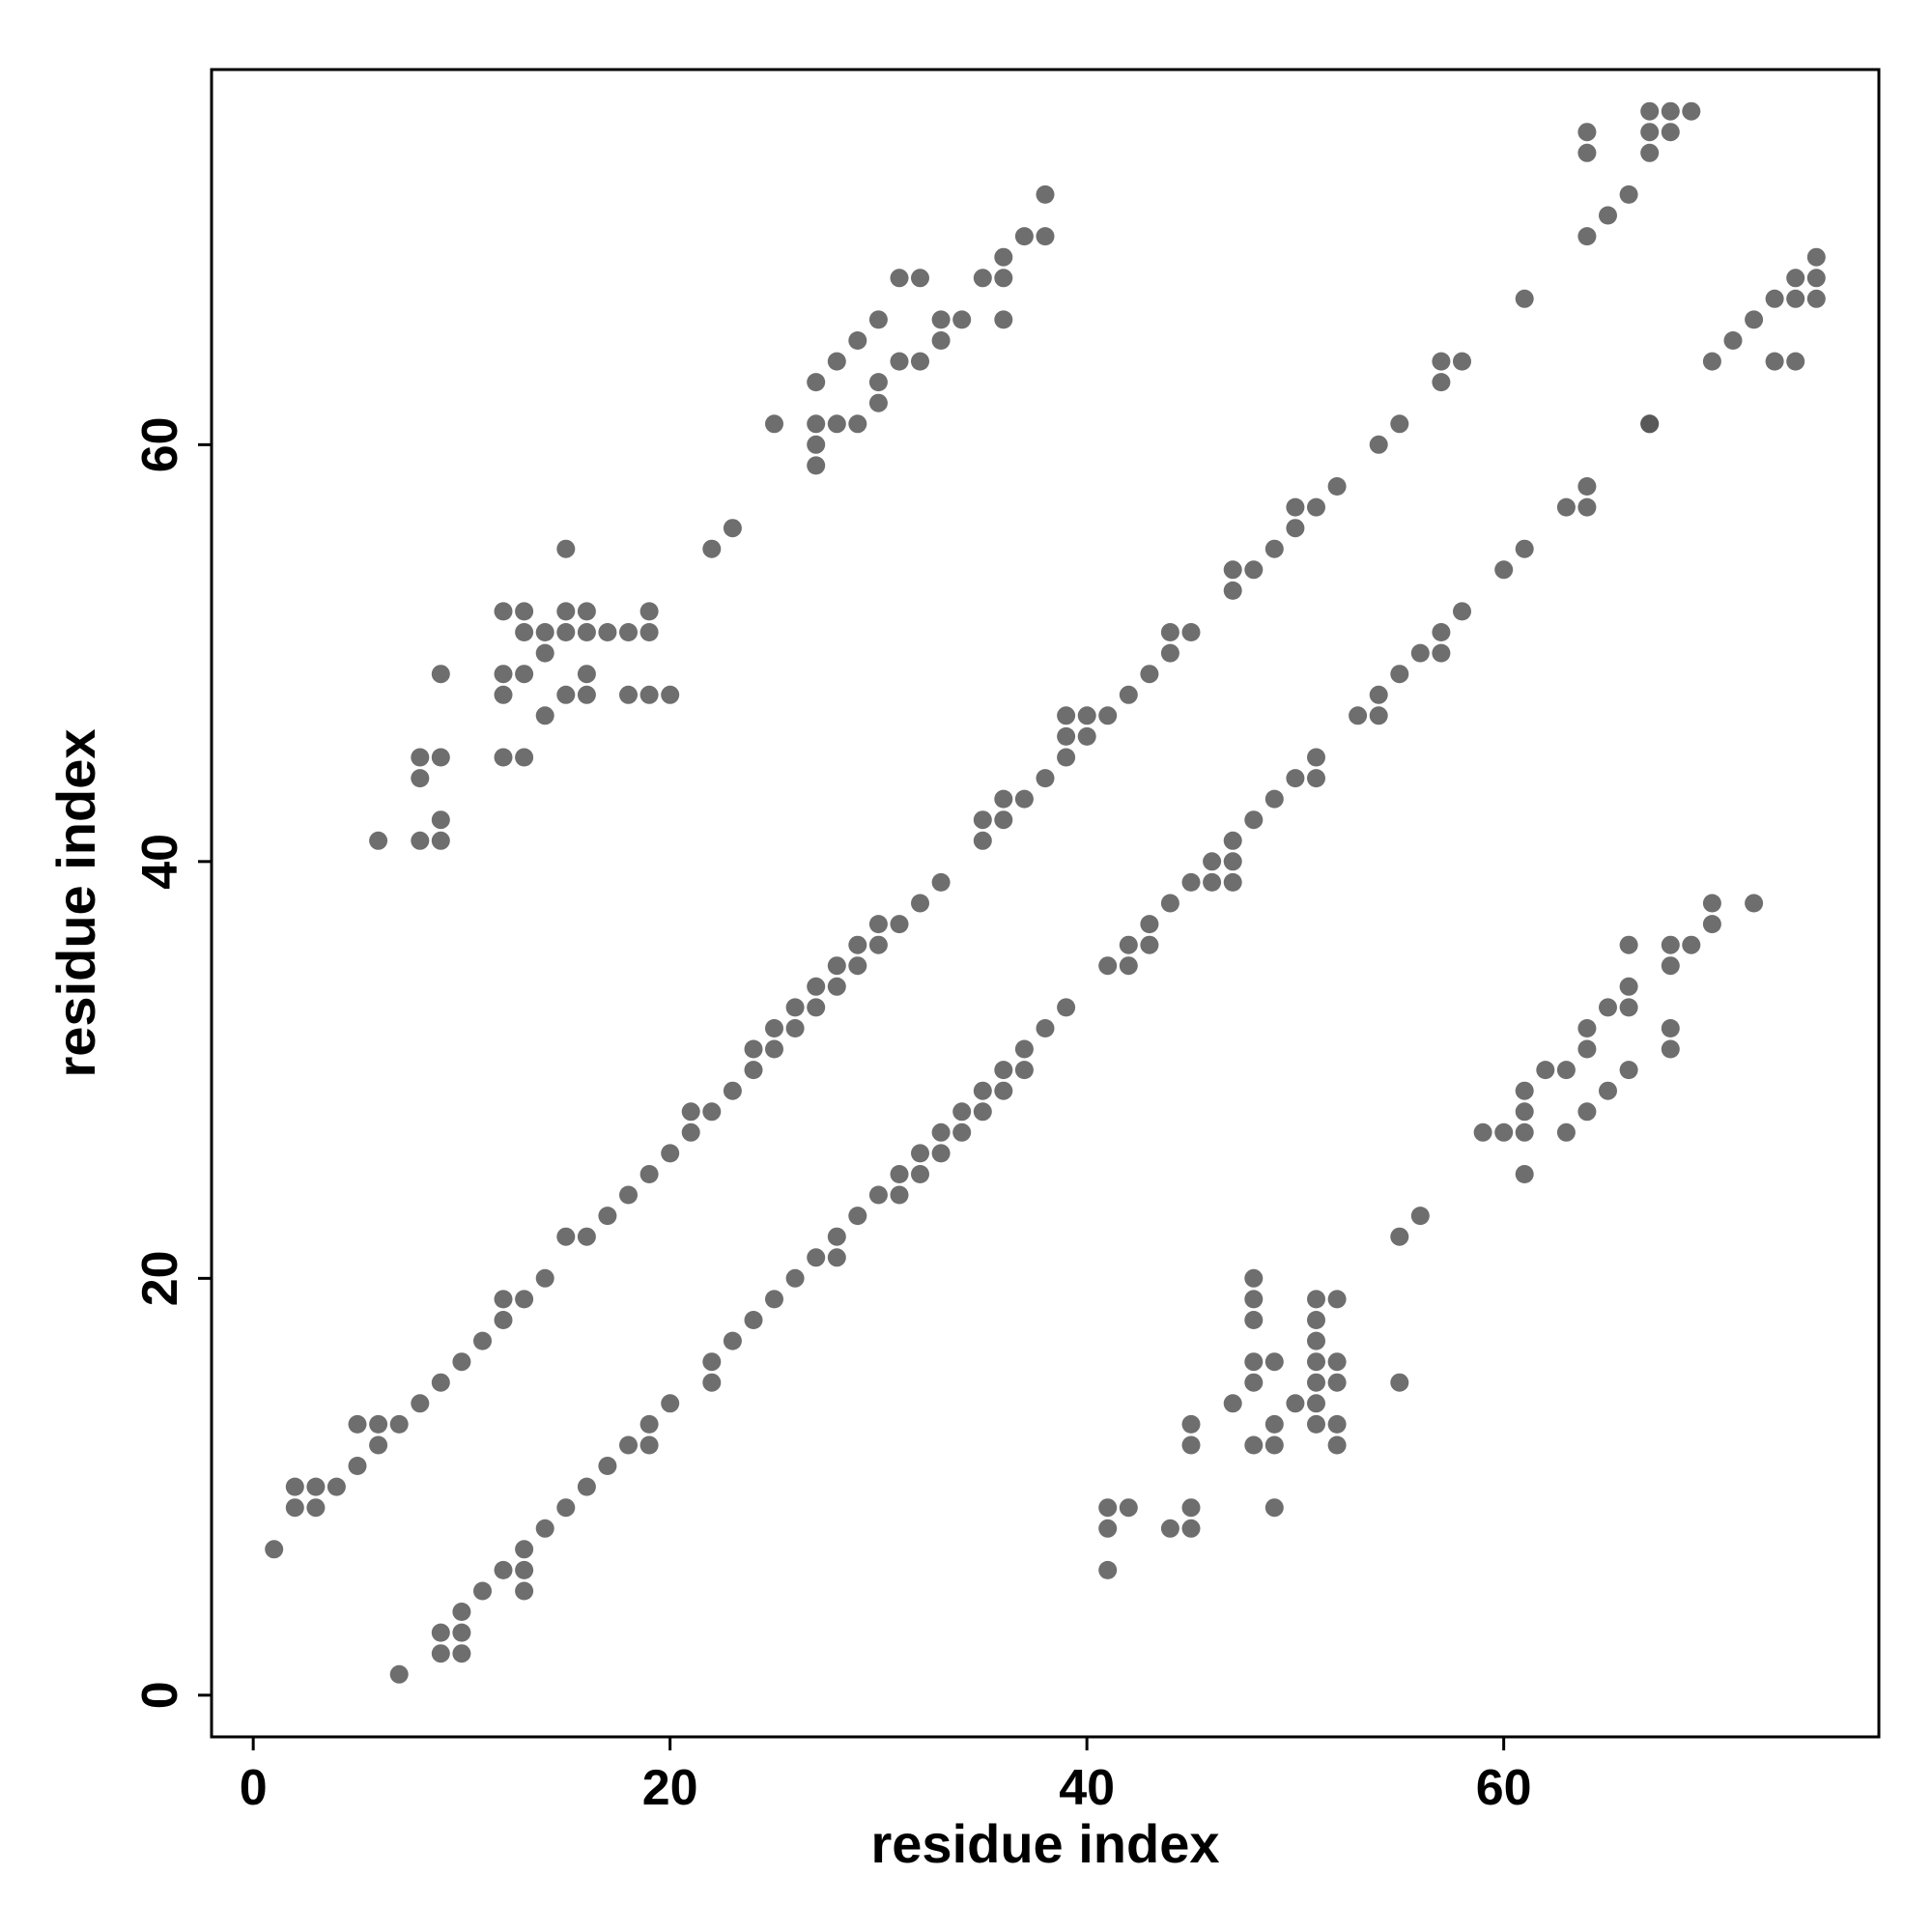 The image size is (1932, 1932). Describe the element at coordinates (160, 444) in the screenshot. I see `y-tick-label: 60` at that location.